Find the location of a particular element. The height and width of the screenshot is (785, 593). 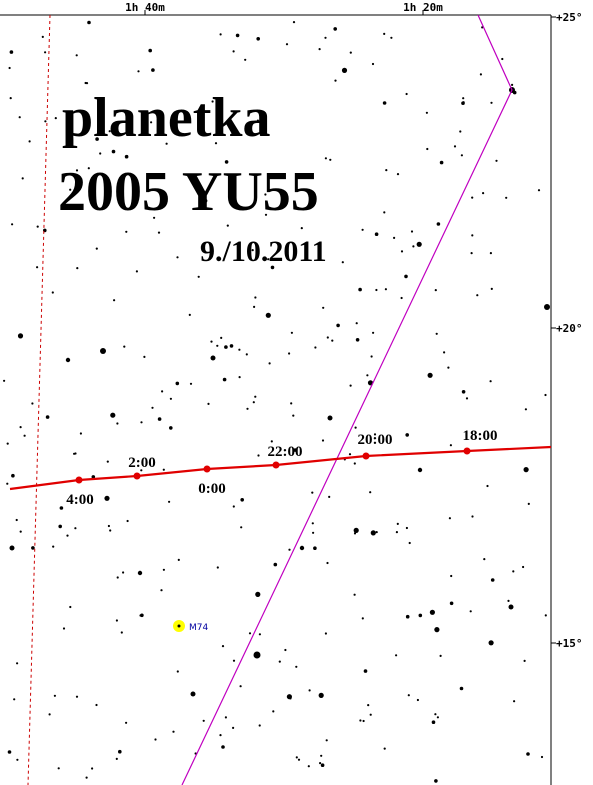

dec-label: +20° is located at coordinates (569, 328).